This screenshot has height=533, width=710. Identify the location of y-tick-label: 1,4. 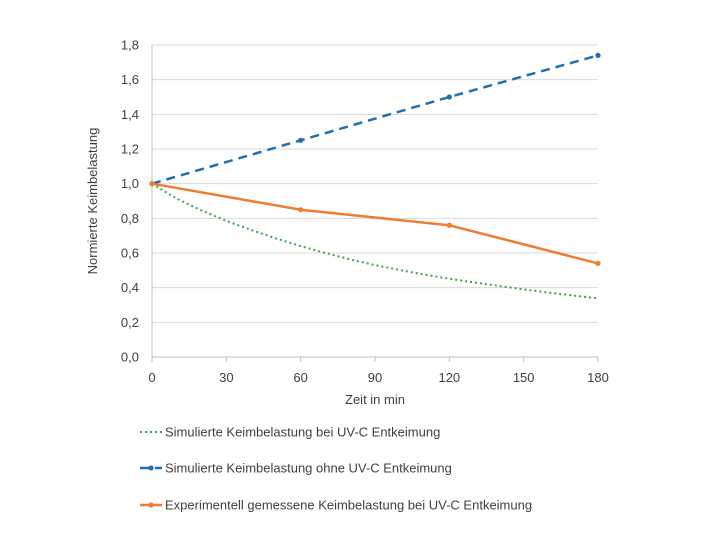
(130, 114).